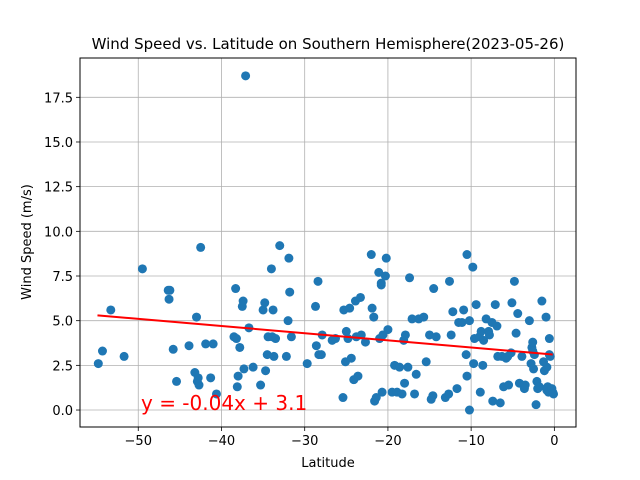 The image size is (640, 480). I want to click on x-tick-label: −20, so click(387, 441).